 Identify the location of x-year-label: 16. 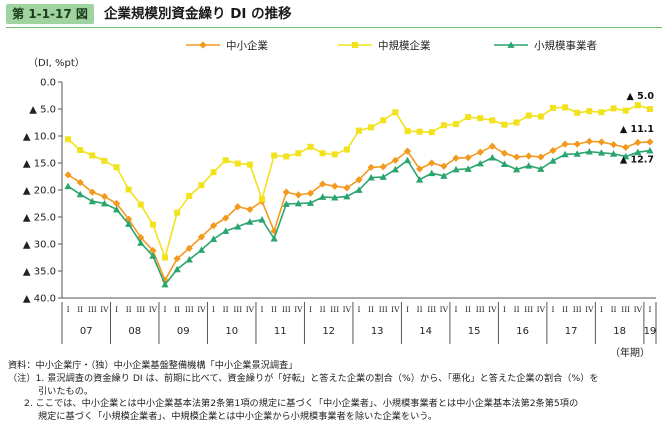
(522, 331).